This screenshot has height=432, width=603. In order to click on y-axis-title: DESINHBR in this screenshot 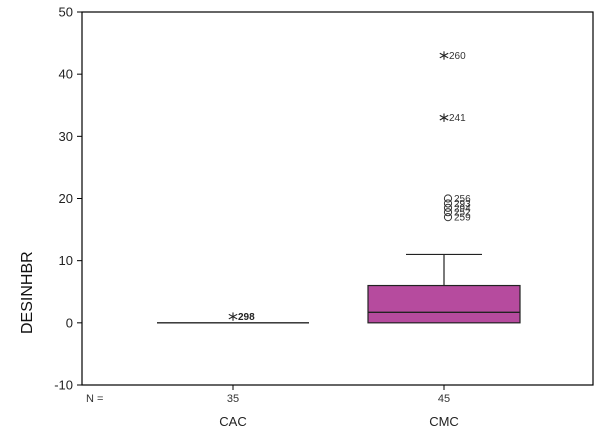, I will do `click(27, 292)`.